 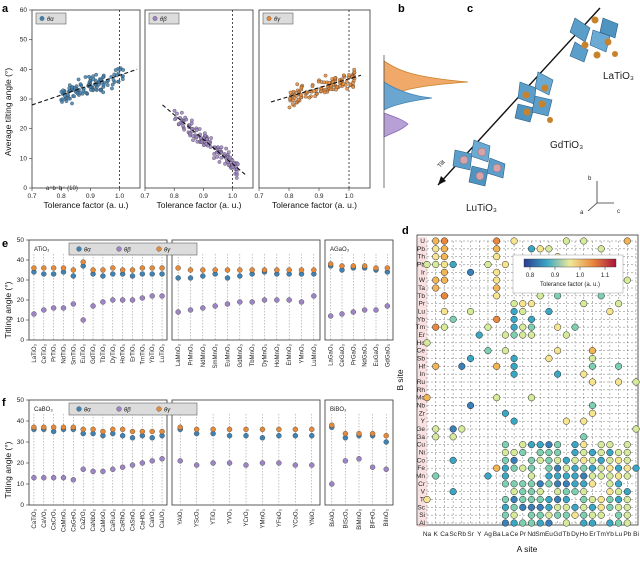 What do you see at coordinates (316, 88) in the screenshot?
I see `trend-line` at bounding box center [316, 88].